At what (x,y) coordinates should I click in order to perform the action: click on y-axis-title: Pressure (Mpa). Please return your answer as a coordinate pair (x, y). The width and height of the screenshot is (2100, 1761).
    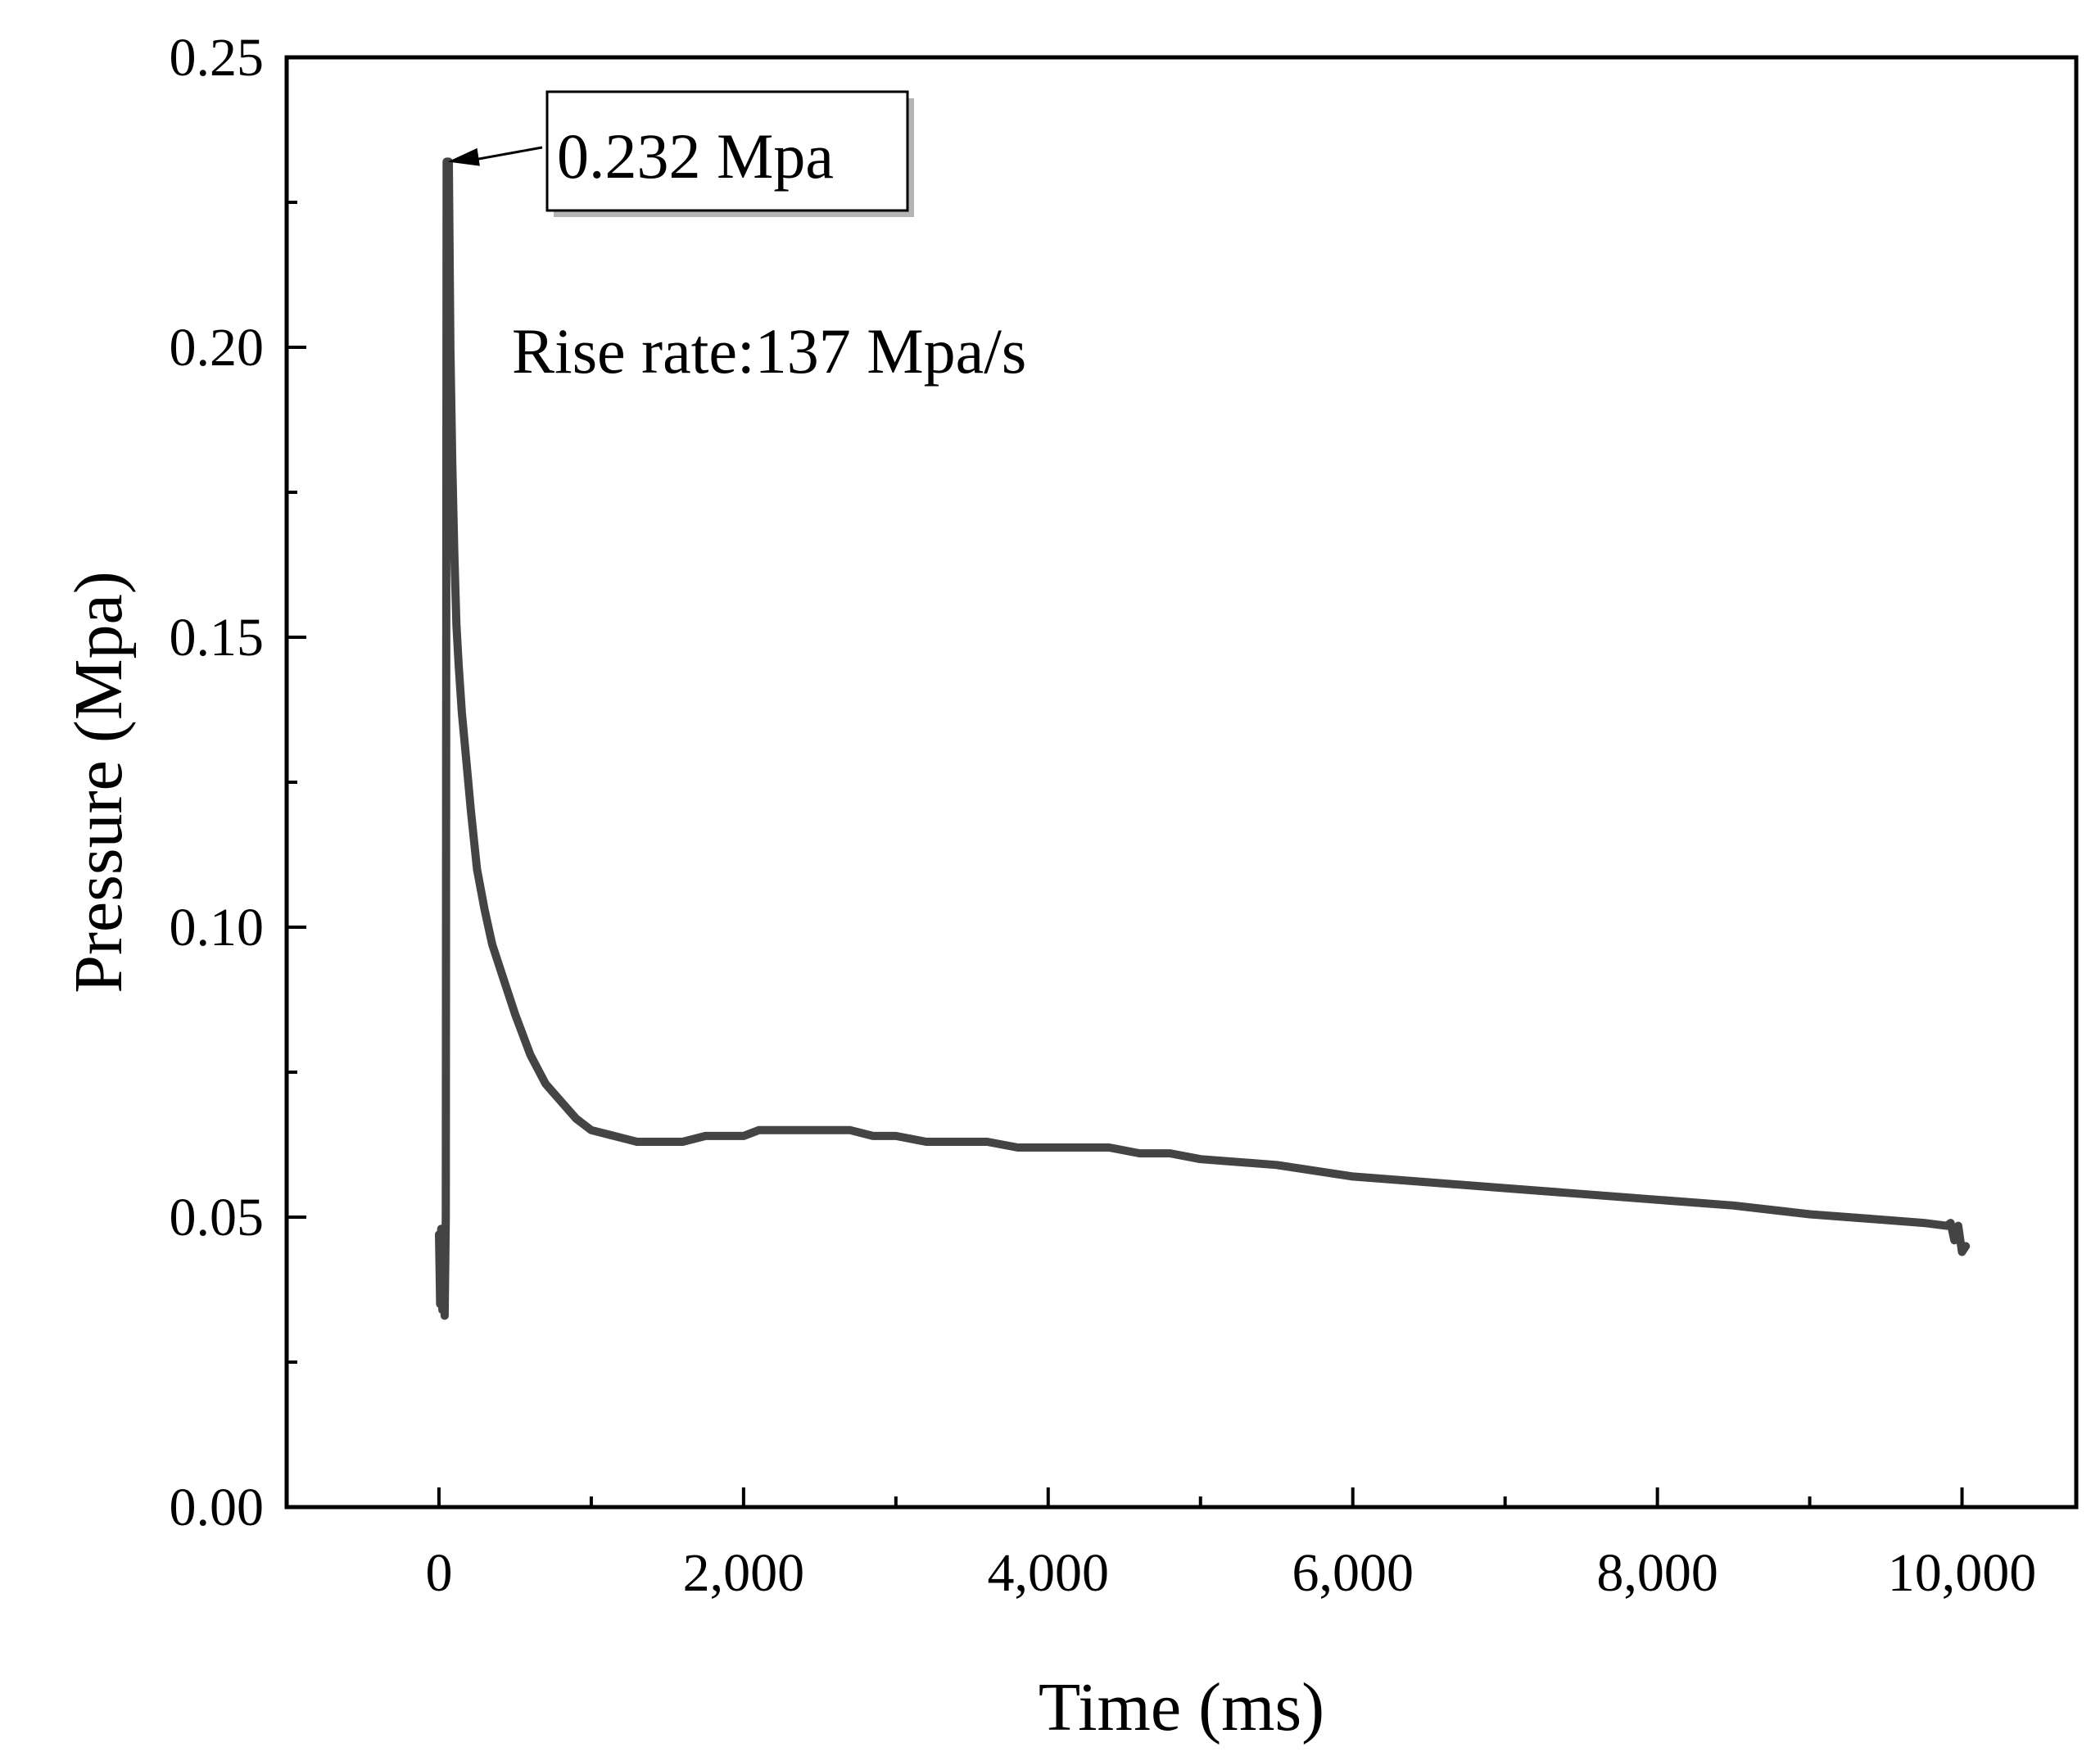
    Looking at the image, I should click on (99, 782).